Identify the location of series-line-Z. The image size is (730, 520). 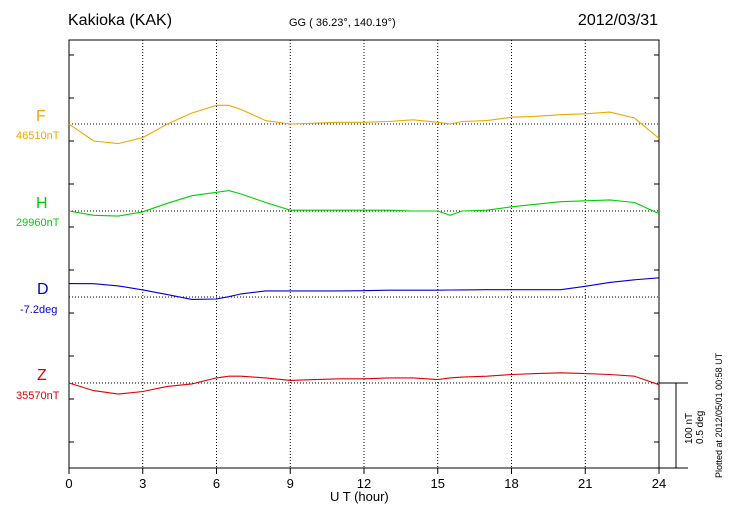
(364, 383).